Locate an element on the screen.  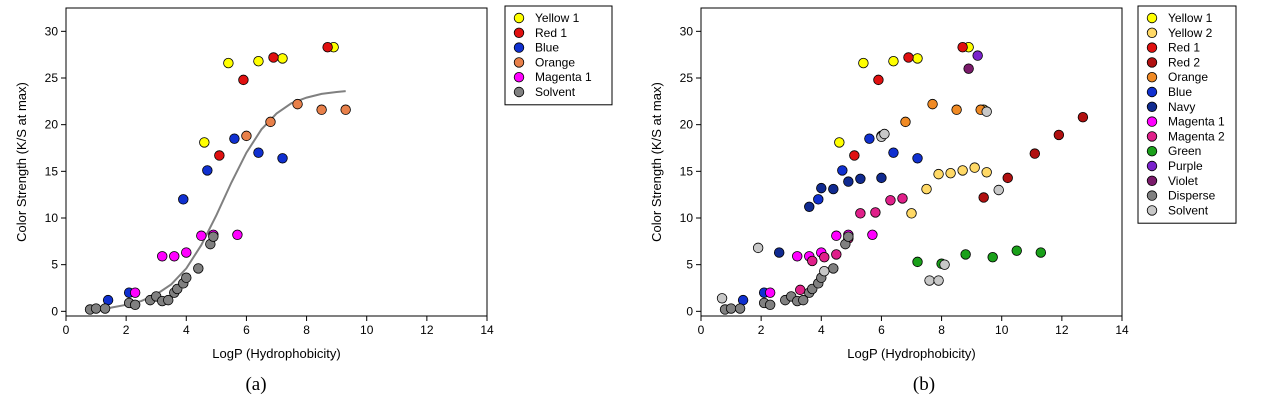
series-orange is located at coordinates (931, 120).